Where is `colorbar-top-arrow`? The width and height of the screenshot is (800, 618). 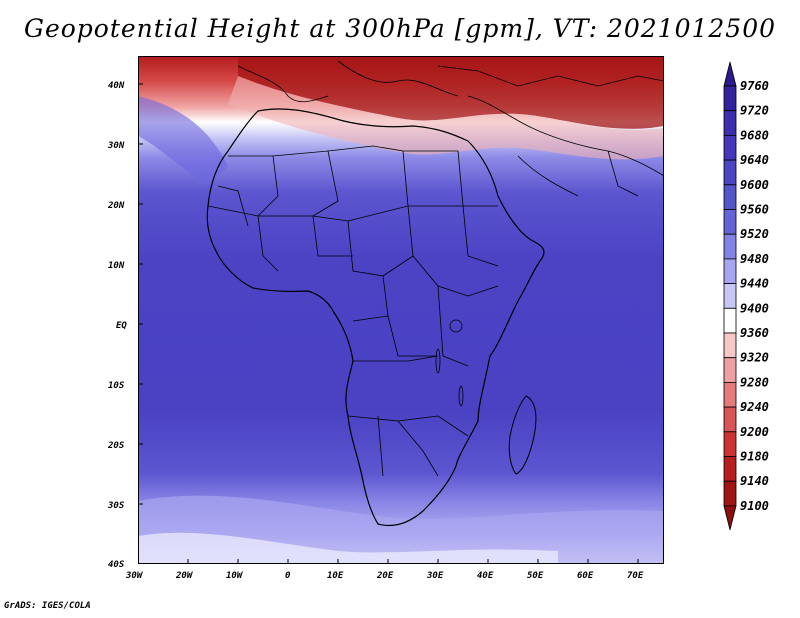
colorbar-top-arrow is located at coordinates (730, 74).